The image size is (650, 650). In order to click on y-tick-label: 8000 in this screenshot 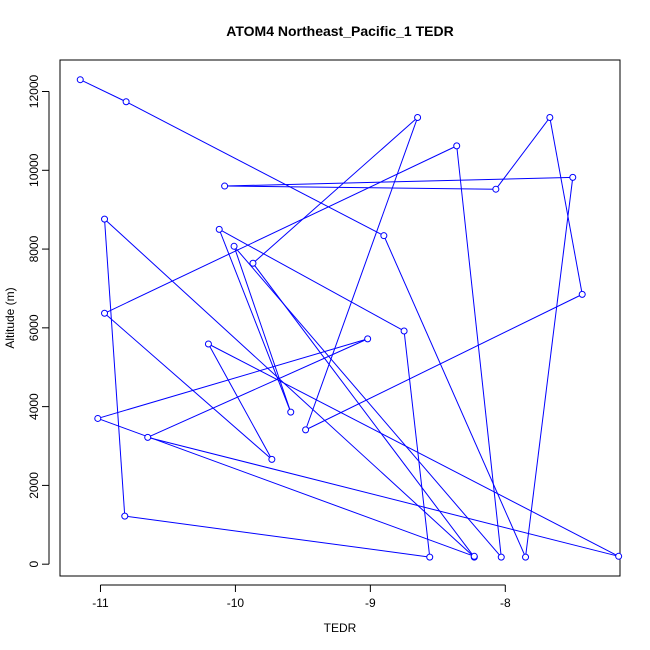, I will do `click(34, 248)`.